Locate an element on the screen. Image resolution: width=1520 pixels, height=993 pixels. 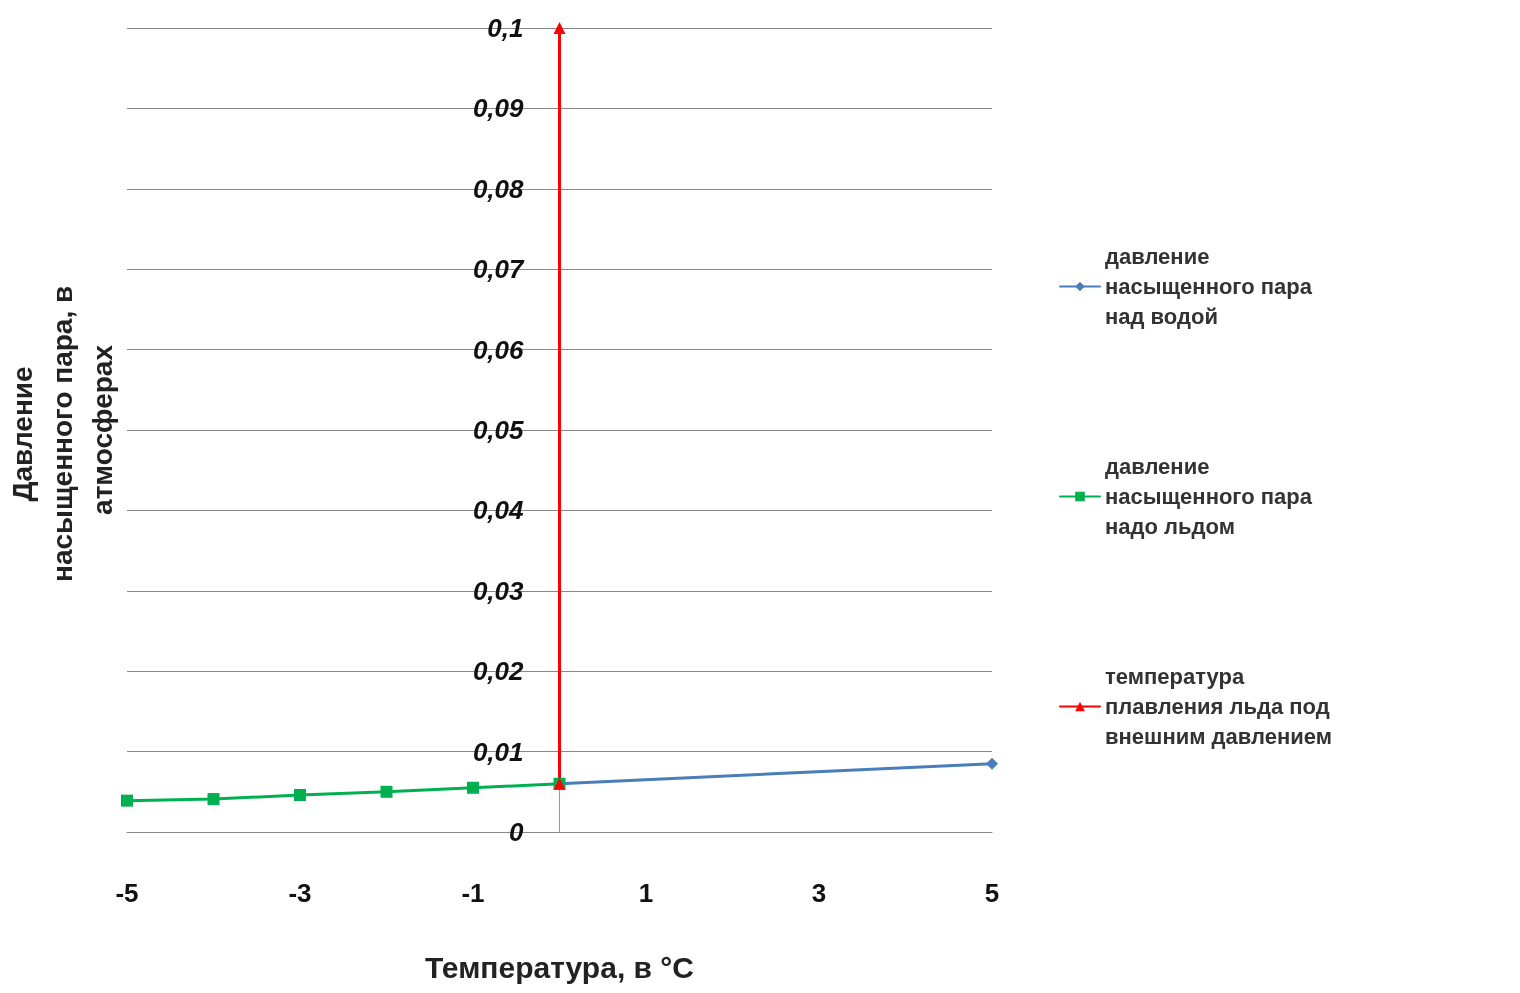
y-tick-label: 0,03 is located at coordinates (498, 590).